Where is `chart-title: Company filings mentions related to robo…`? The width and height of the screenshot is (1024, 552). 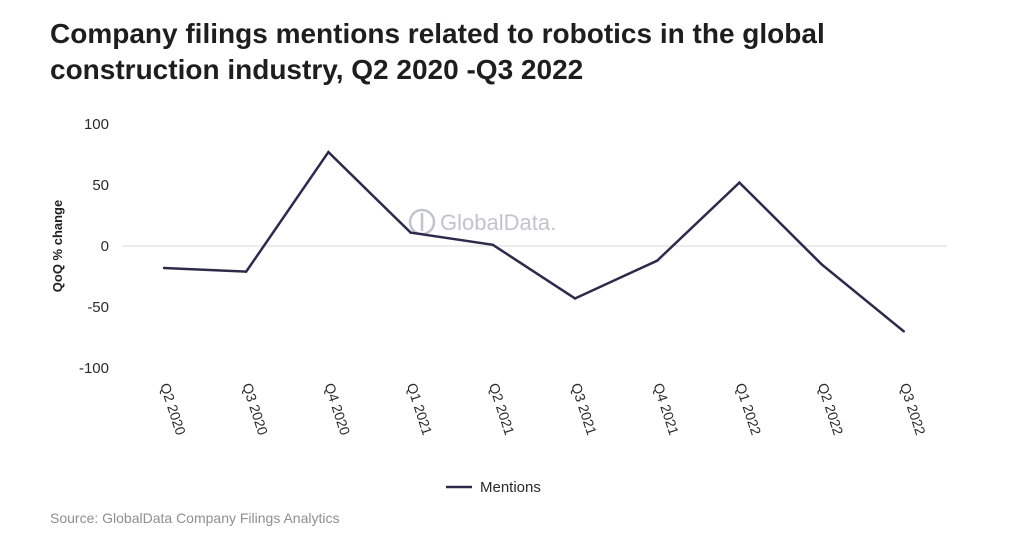
chart-title: Company filings mentions related to robo… is located at coordinates (437, 51).